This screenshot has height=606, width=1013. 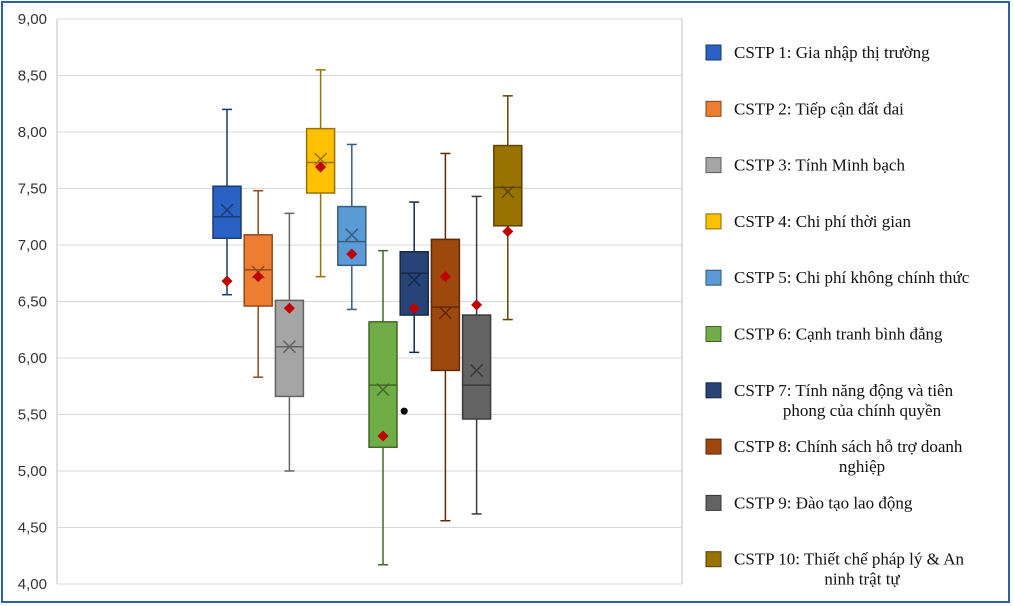 I want to click on legend-label: phong của chính quyền, so click(x=862, y=410).